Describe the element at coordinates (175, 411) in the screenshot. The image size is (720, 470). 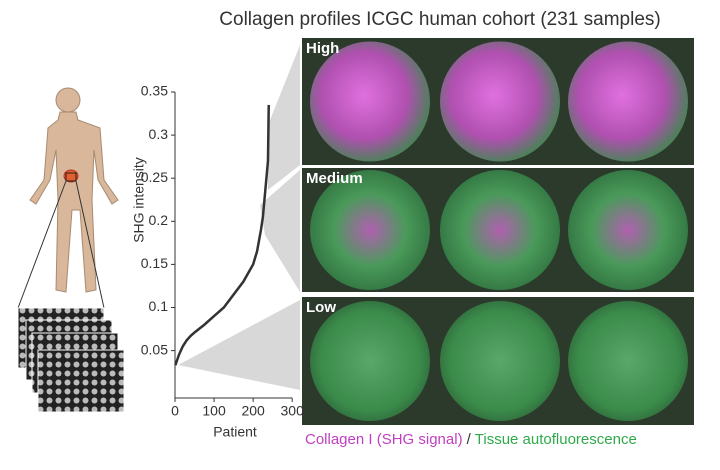
I see `x-tick-label: 0` at that location.